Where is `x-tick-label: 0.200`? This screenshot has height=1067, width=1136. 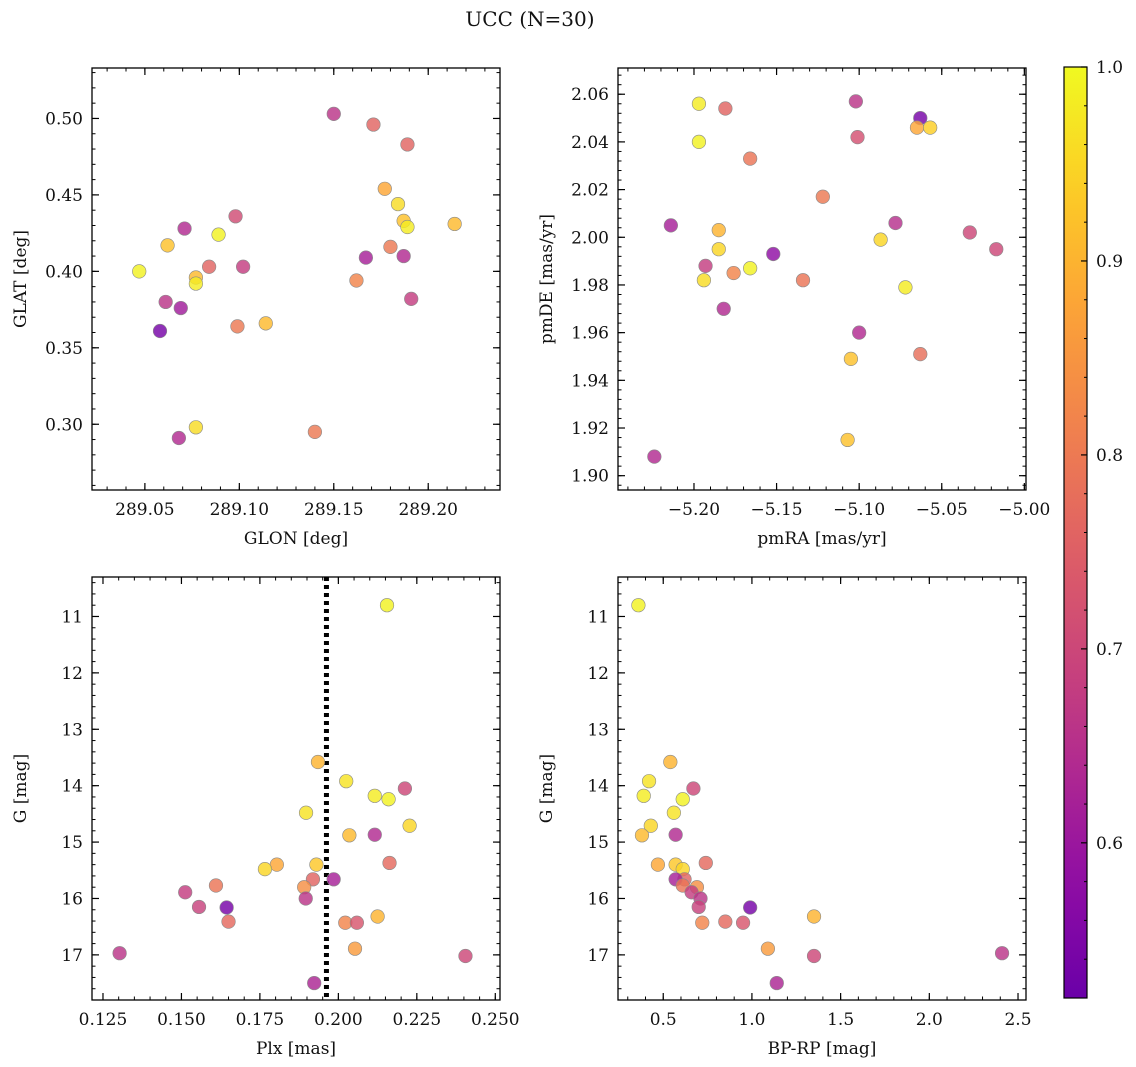
x-tick-label: 0.200 is located at coordinates (338, 1020).